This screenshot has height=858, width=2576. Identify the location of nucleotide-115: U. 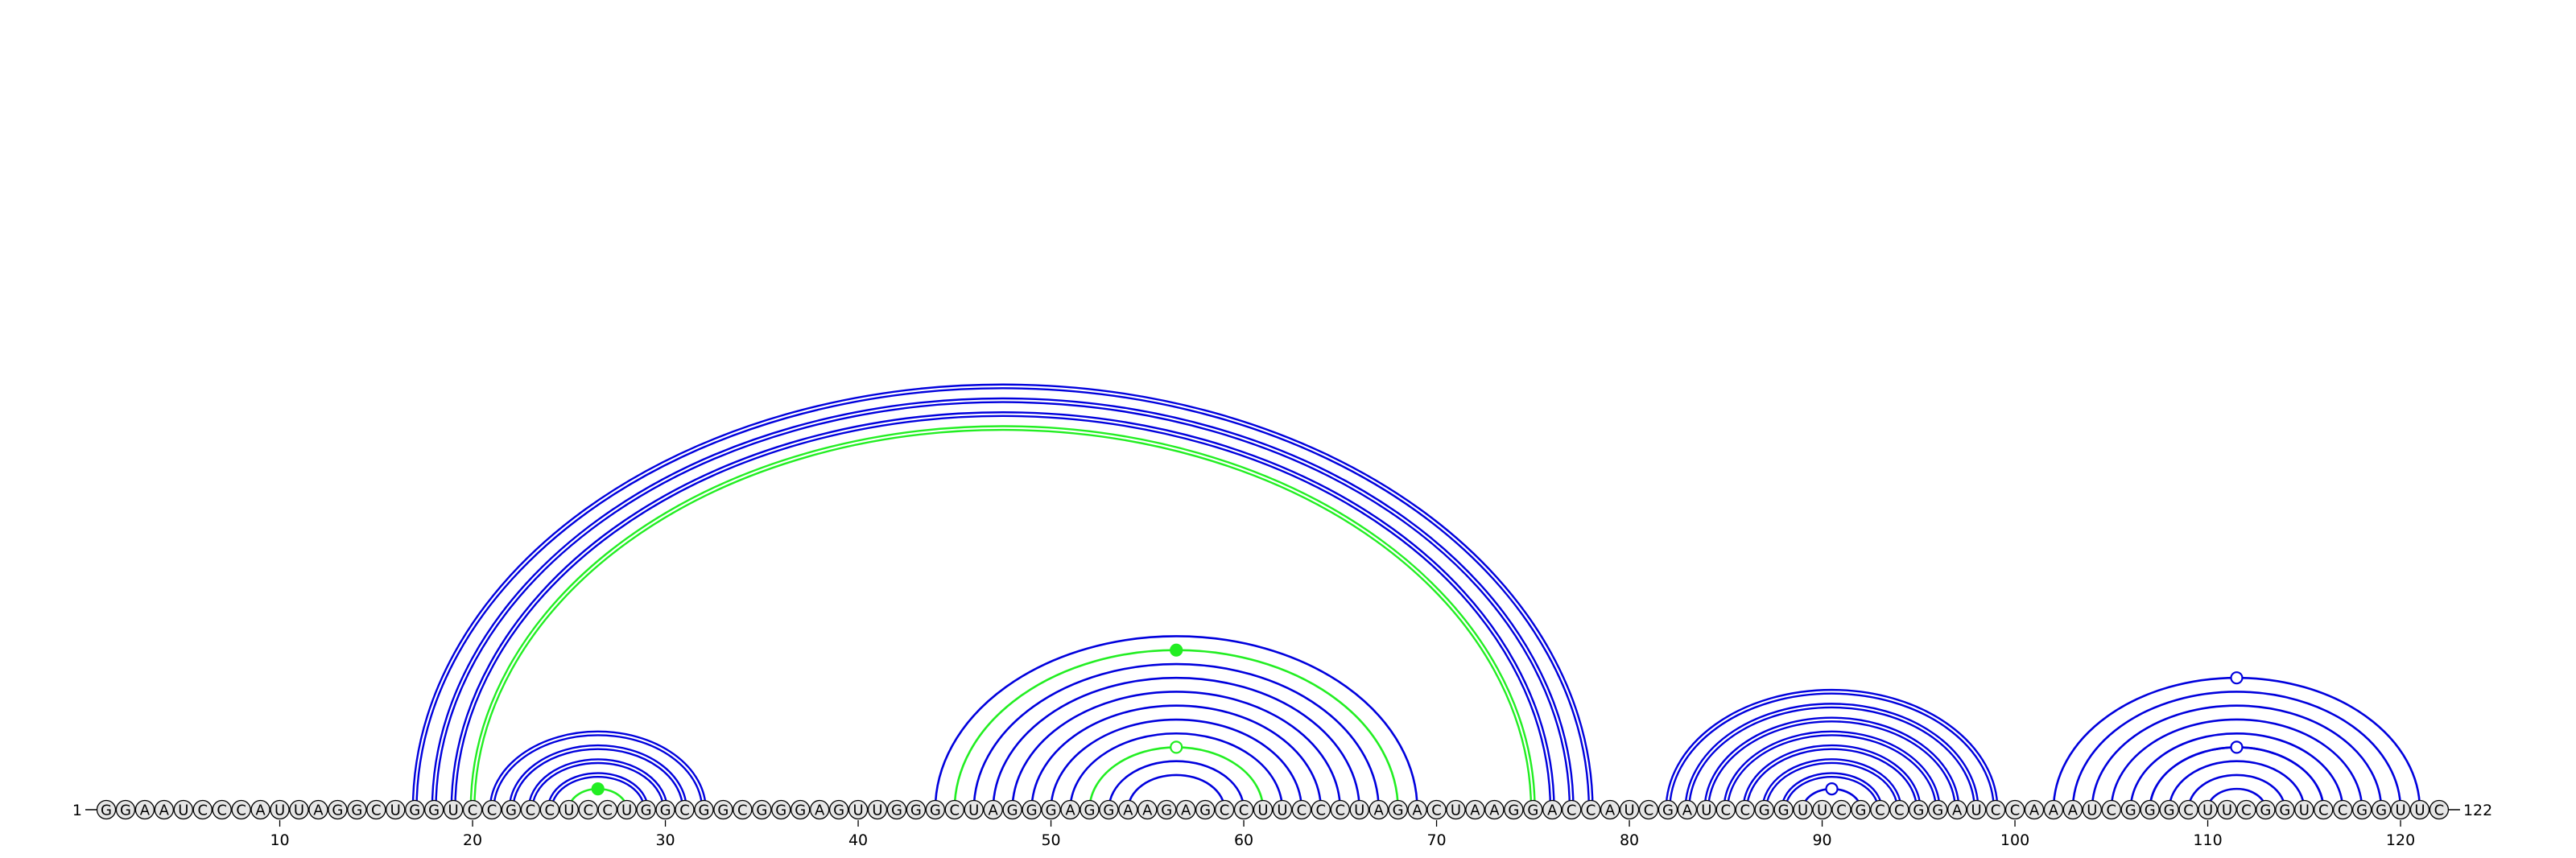
(2304, 809).